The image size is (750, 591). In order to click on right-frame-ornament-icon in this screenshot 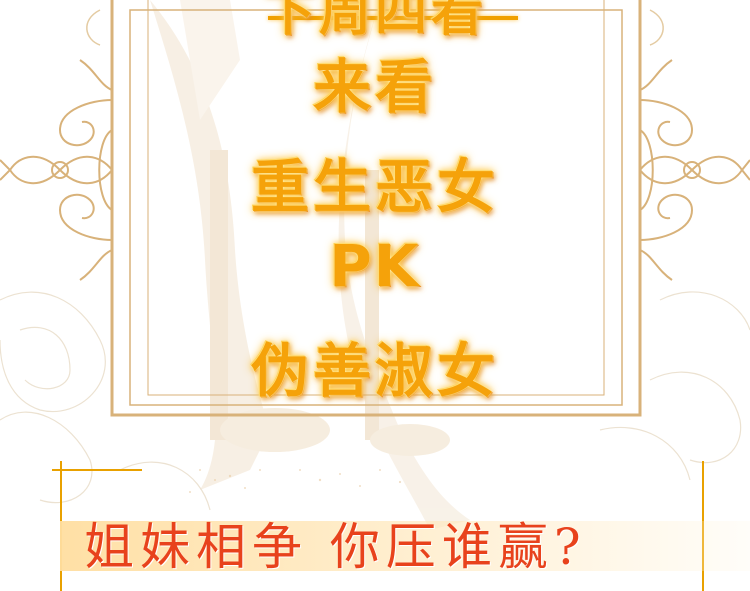, I will do `click(694, 170)`.